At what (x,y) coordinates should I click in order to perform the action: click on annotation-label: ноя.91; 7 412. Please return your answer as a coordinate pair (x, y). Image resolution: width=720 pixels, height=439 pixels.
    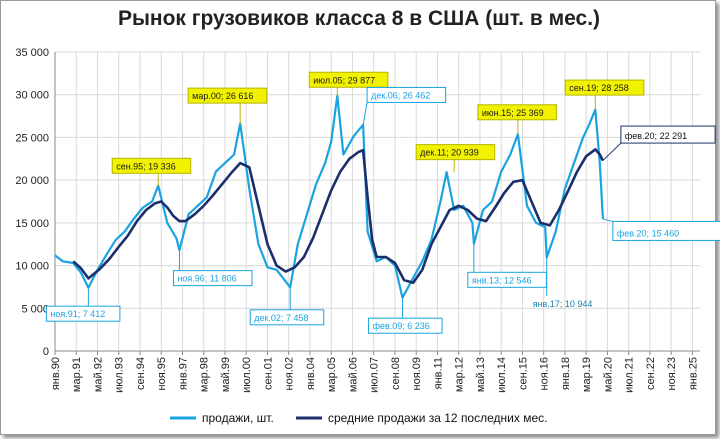
    Looking at the image, I should click on (77, 314).